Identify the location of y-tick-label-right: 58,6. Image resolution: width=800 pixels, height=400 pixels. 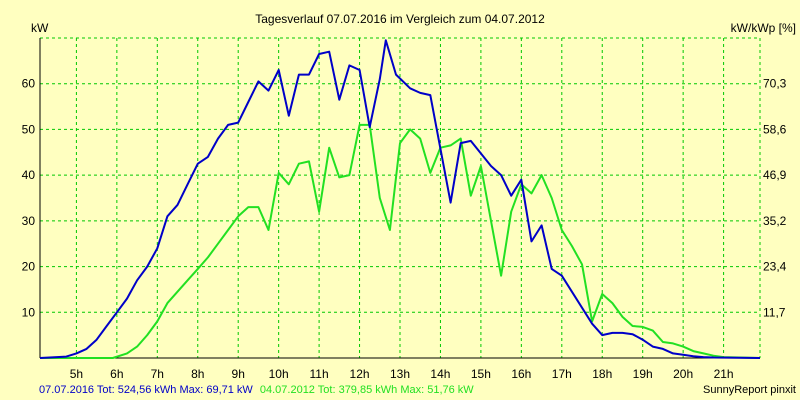
(775, 129).